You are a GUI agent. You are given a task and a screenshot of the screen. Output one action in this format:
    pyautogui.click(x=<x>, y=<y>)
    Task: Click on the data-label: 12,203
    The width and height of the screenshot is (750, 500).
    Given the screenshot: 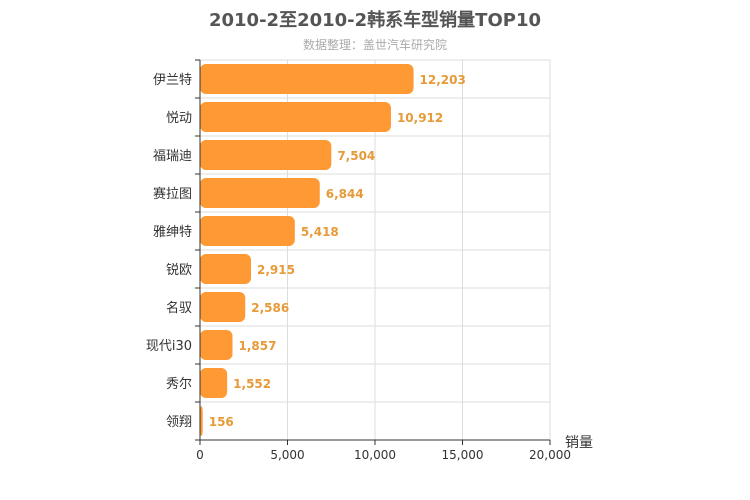 What is the action you would take?
    pyautogui.click(x=443, y=80)
    